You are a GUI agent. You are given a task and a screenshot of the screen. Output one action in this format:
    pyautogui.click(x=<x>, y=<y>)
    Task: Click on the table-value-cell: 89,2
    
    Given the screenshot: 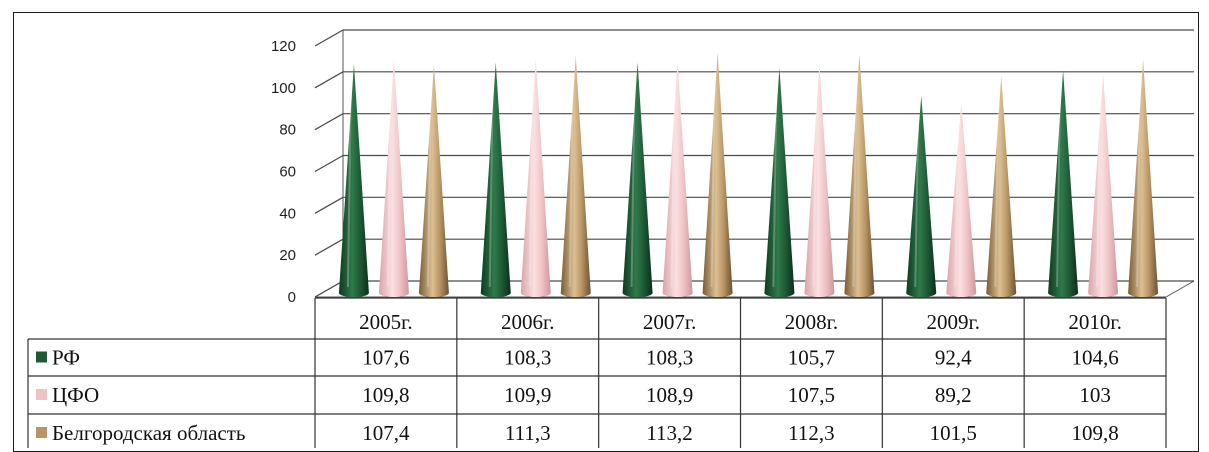 What is the action you would take?
    pyautogui.click(x=953, y=395)
    